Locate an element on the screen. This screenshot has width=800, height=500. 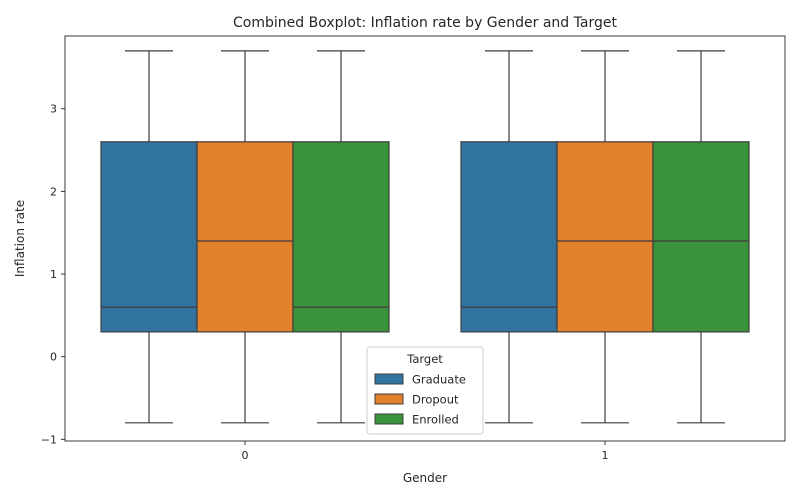
legend-swatch-enrolled is located at coordinates (389, 419).